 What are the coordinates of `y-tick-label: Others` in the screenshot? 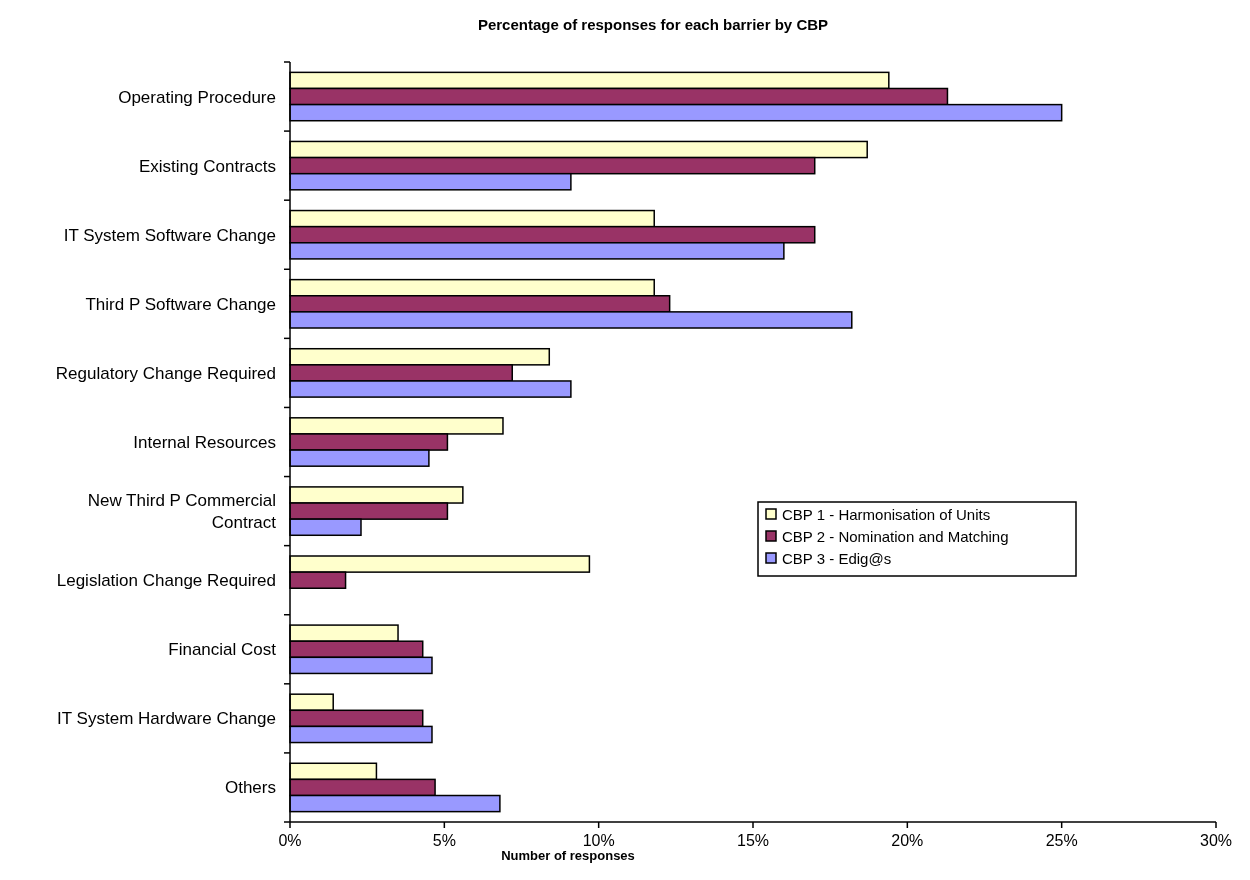 It's located at (250, 788).